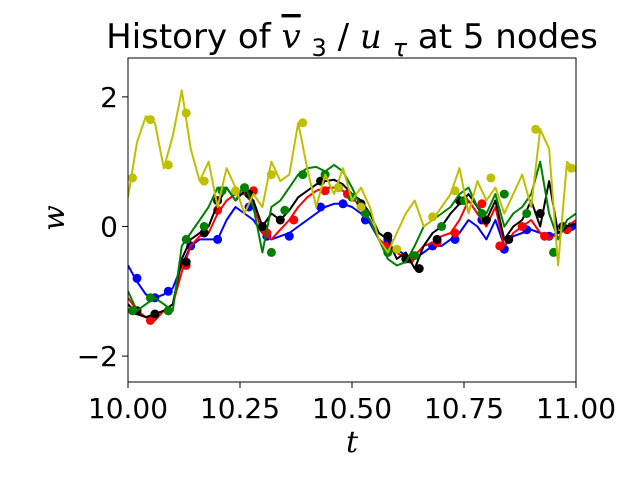 The image size is (640, 480). What do you see at coordinates (109, 226) in the screenshot?
I see `y-tick-label: 0` at bounding box center [109, 226].